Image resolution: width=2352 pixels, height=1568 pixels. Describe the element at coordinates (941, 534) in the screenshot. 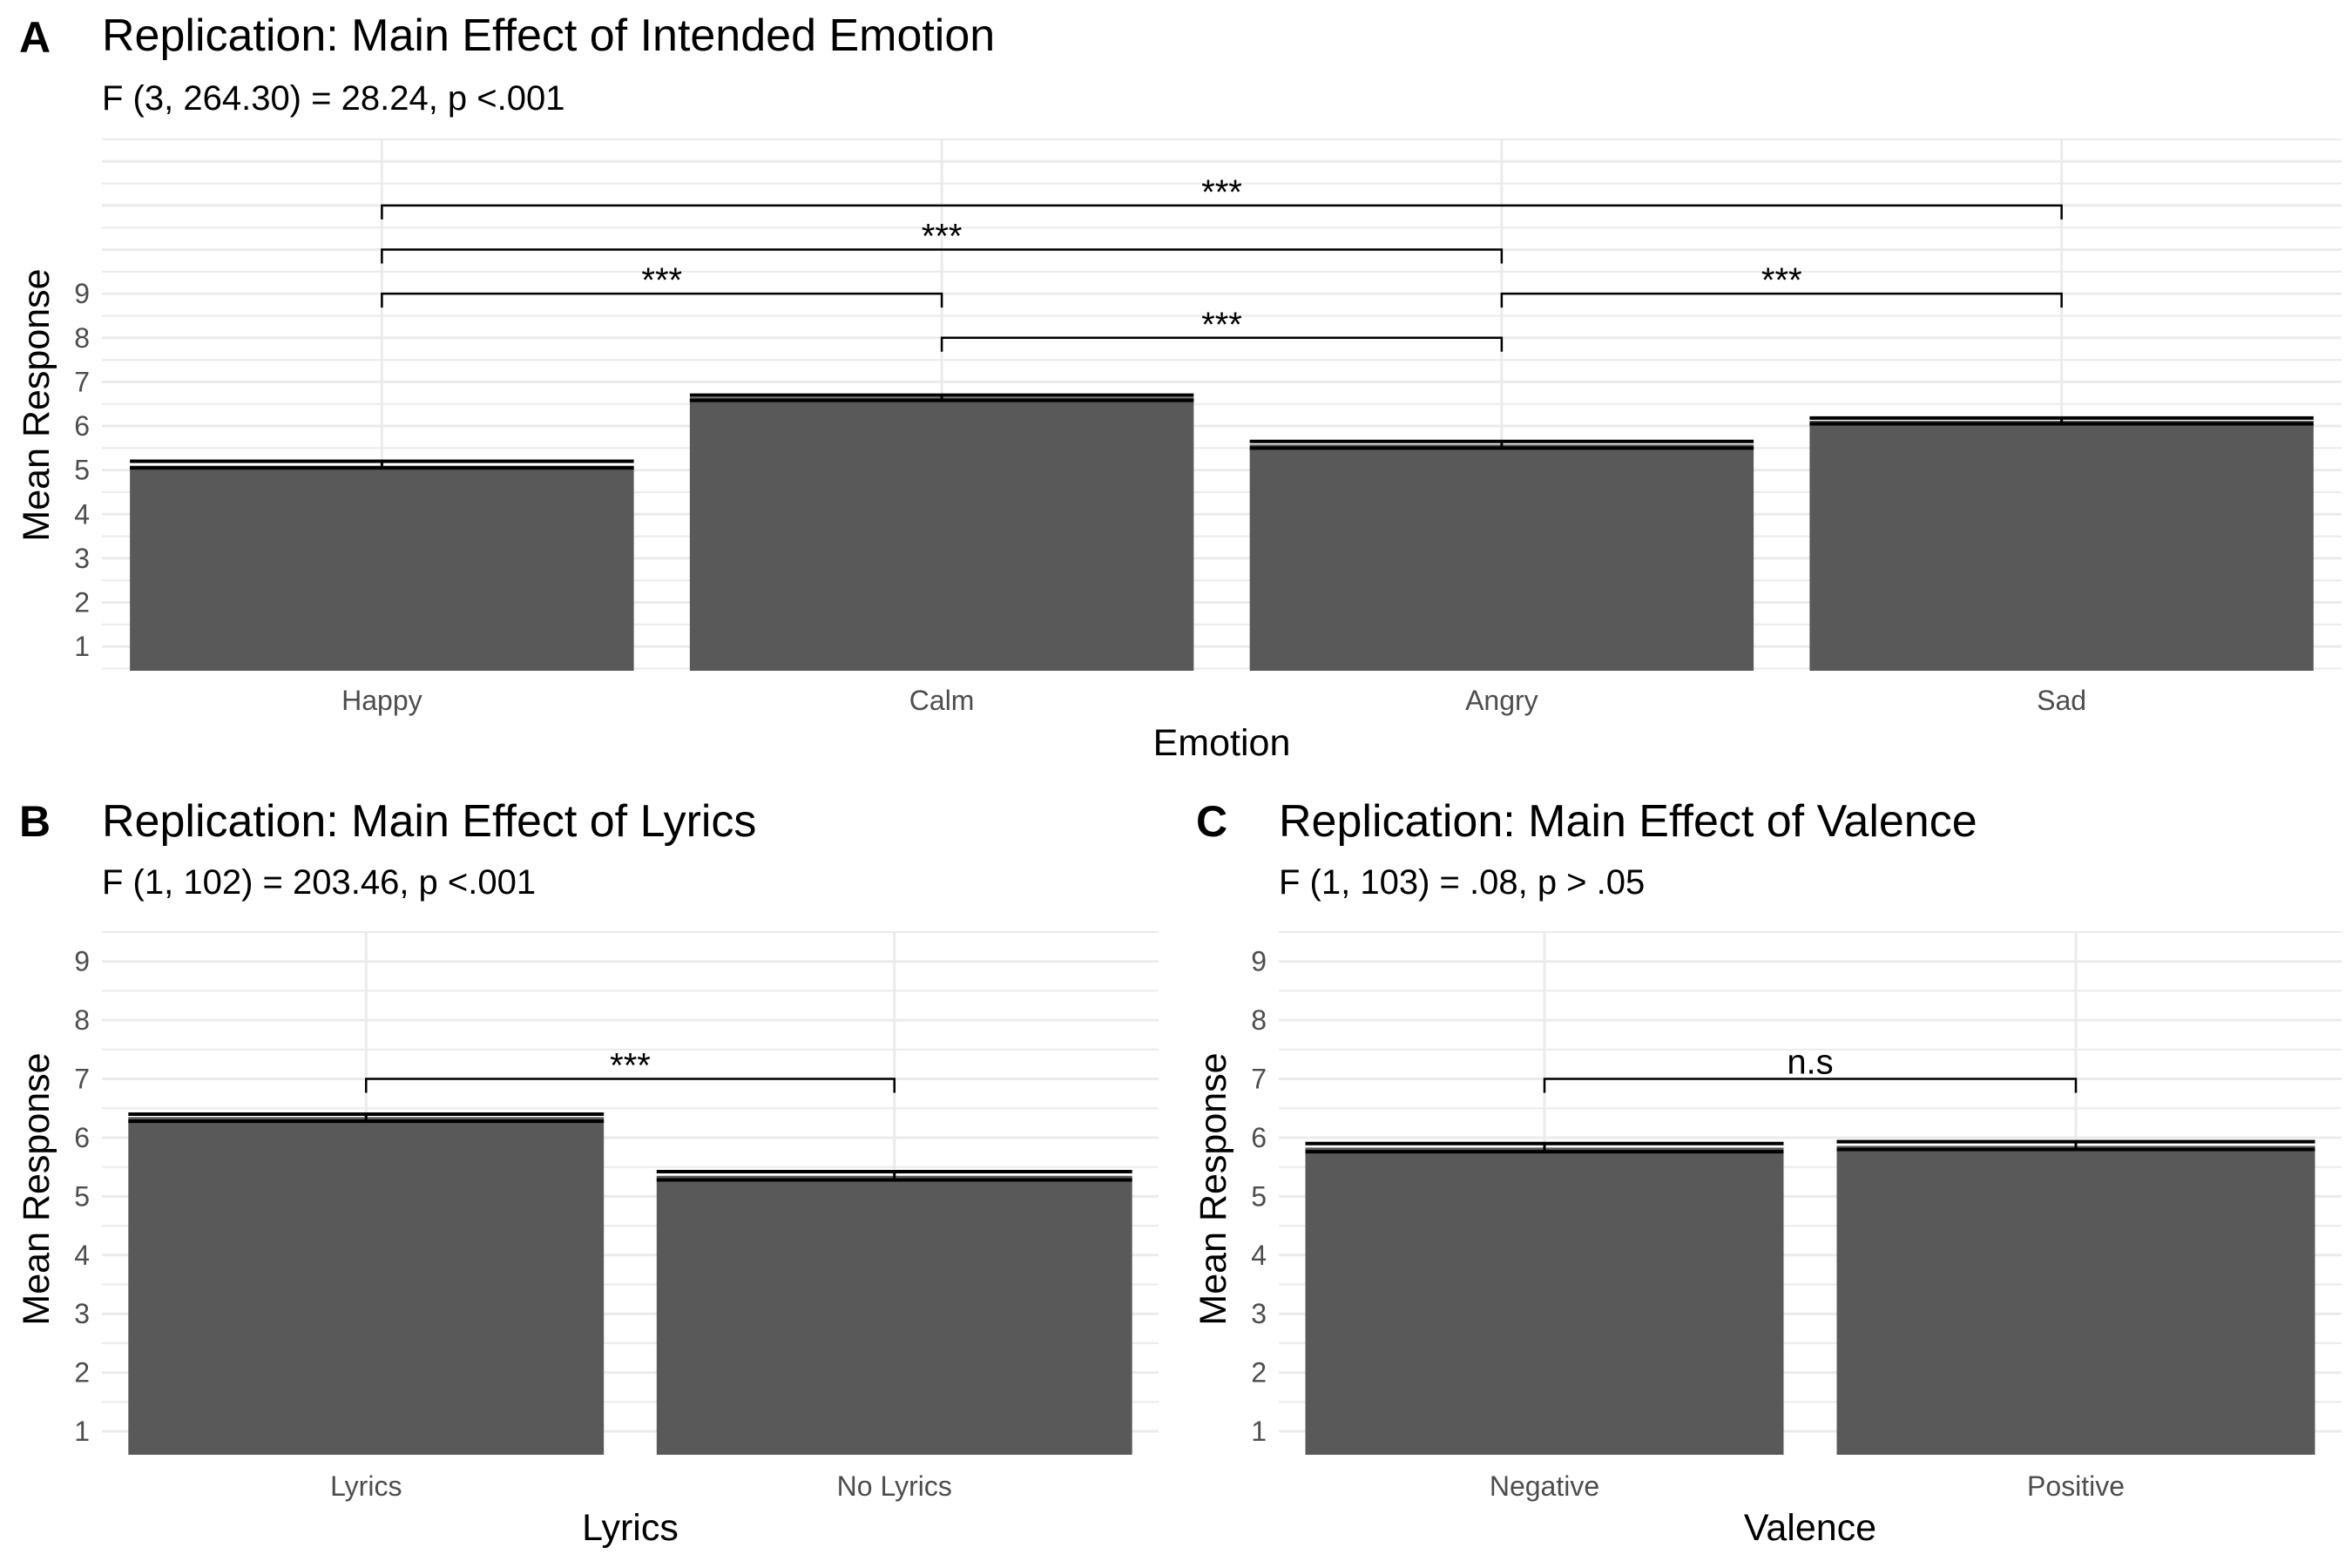

I see `bar-calm` at that location.